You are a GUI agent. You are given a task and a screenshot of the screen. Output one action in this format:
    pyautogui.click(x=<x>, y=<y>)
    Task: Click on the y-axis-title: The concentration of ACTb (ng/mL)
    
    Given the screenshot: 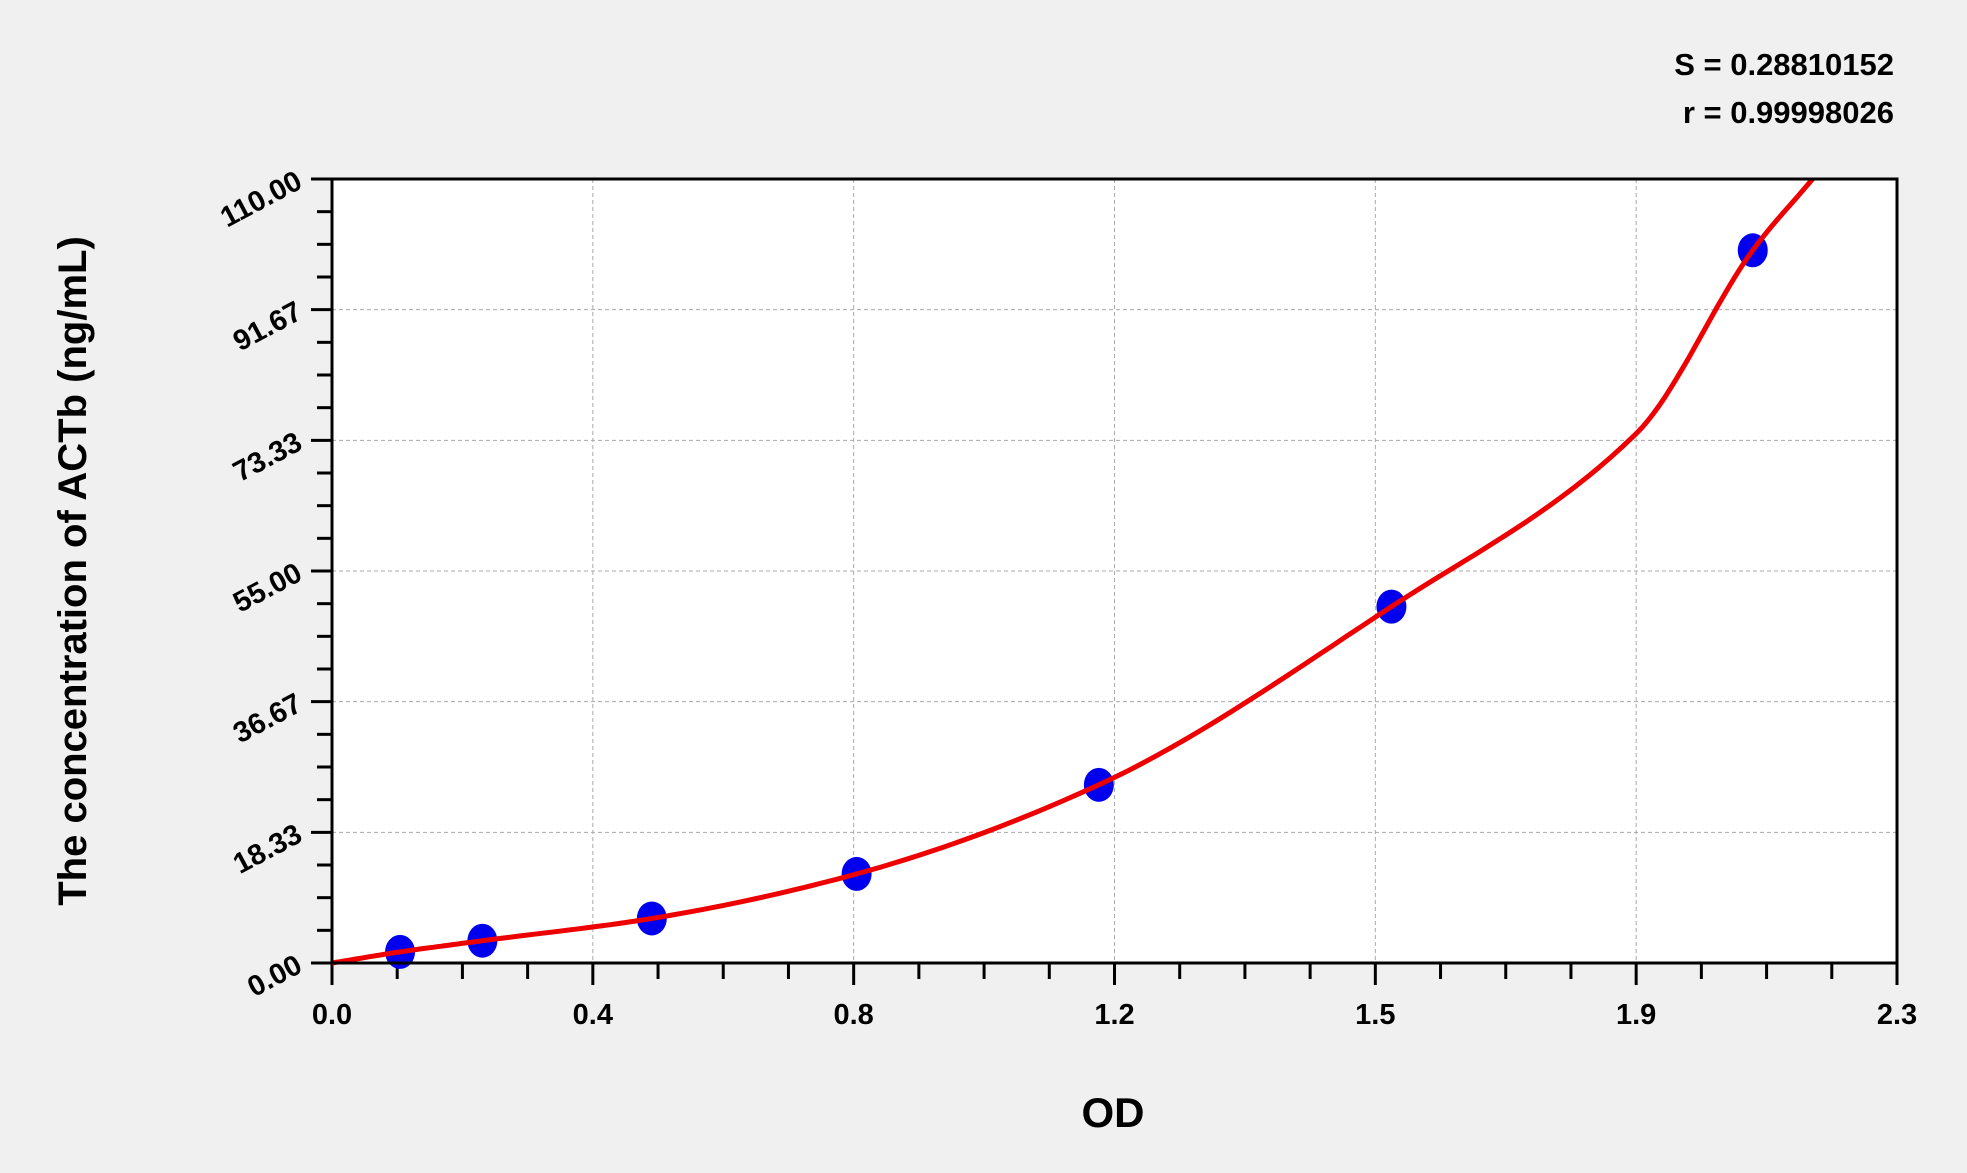 What is the action you would take?
    pyautogui.click(x=73, y=571)
    